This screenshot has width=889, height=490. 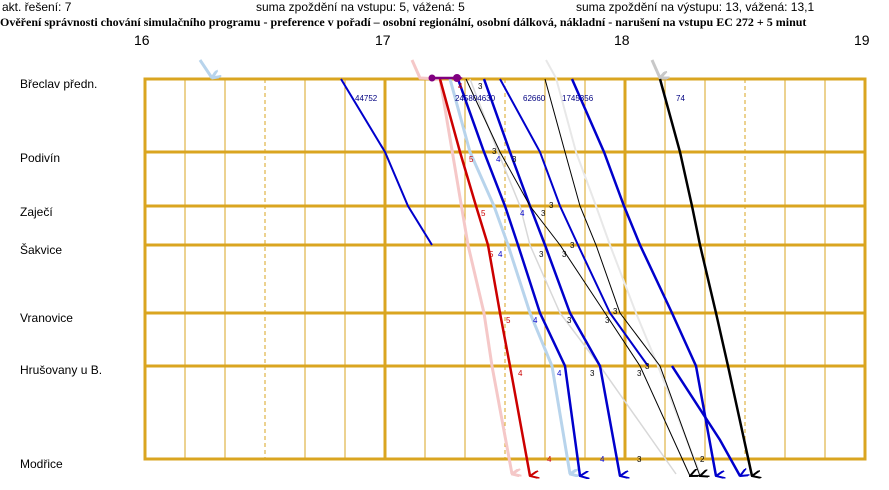 I want to click on solution-label: akt. řešení: 7, so click(x=37, y=7).